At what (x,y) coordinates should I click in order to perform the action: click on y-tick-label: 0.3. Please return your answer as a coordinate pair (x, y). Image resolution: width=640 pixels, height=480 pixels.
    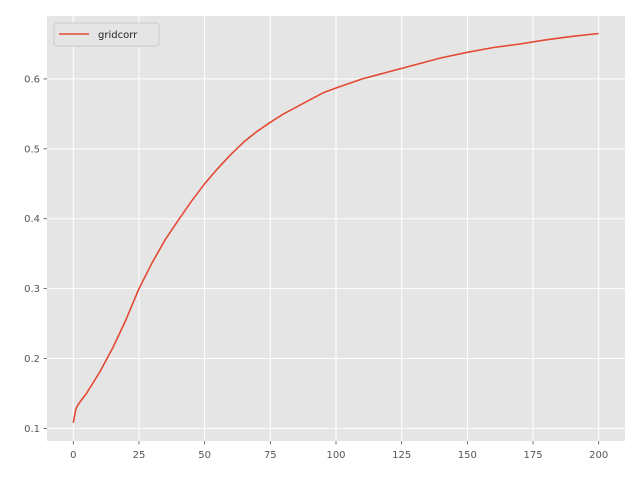
    Looking at the image, I should click on (32, 289).